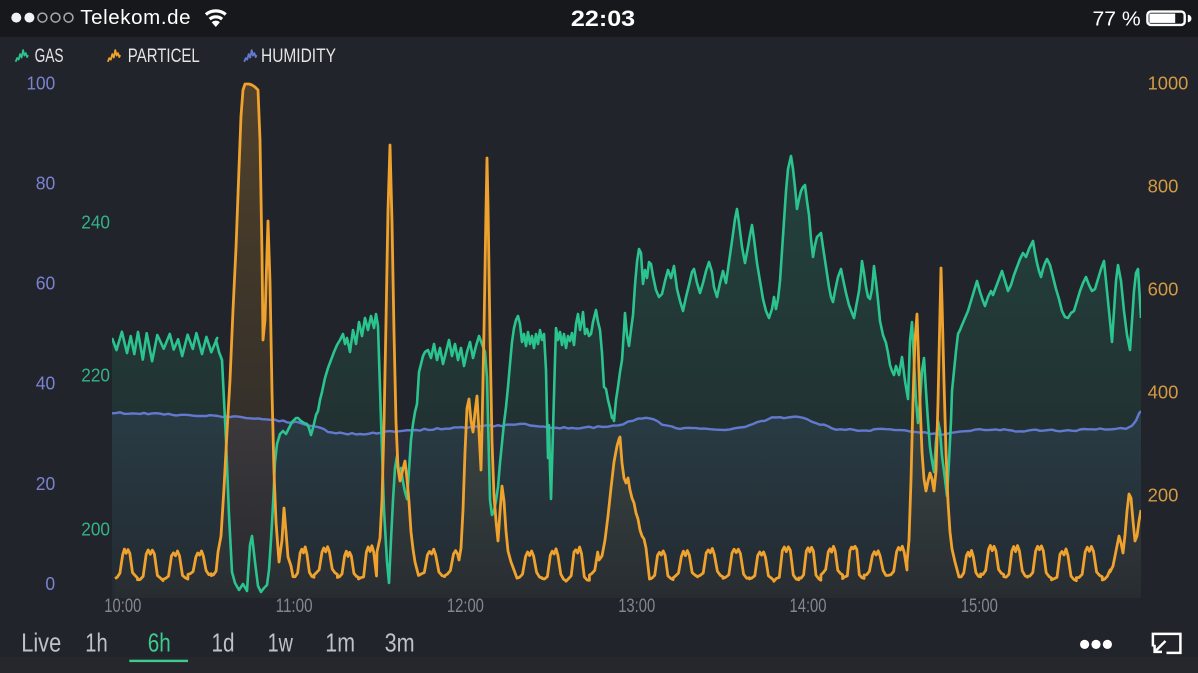 This screenshot has height=673, width=1198. I want to click on svg-text: Live, so click(41, 643).